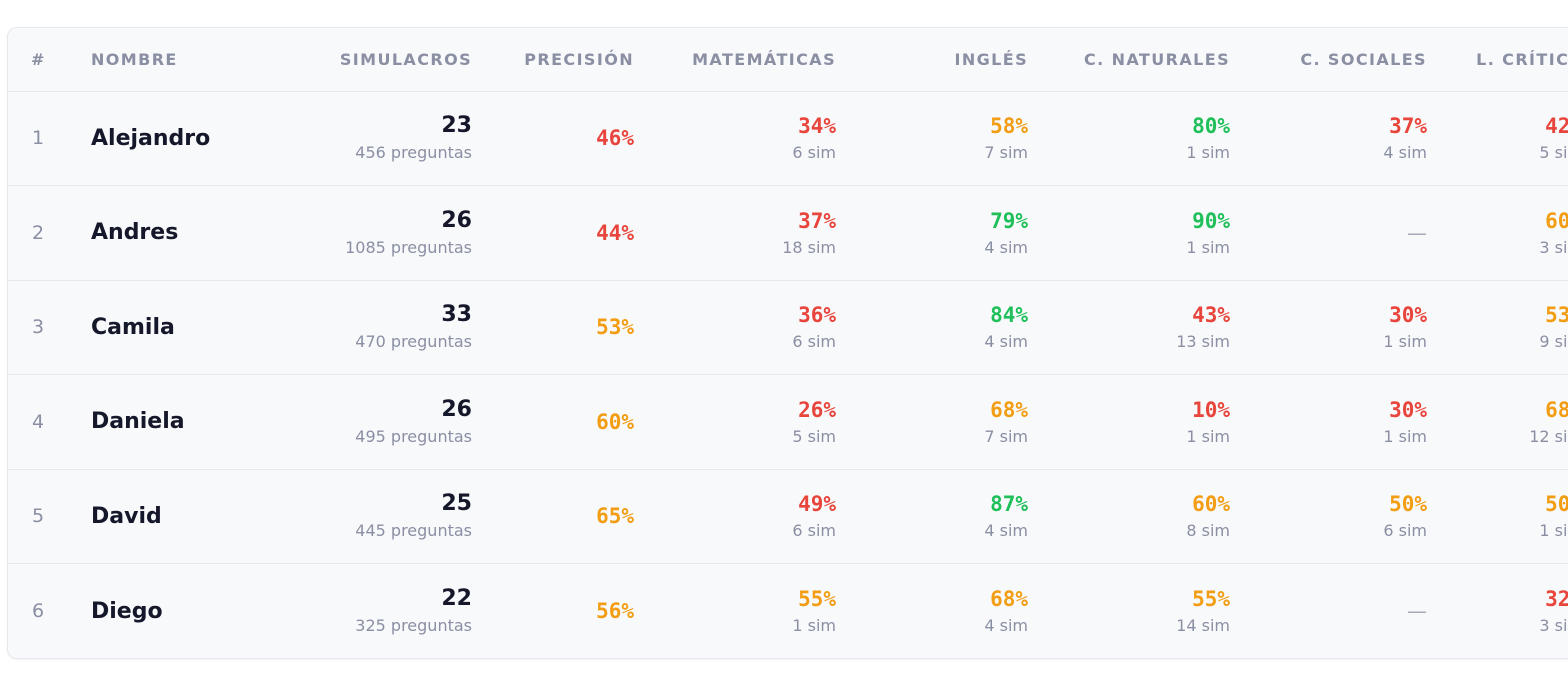  Describe the element at coordinates (817, 220) in the screenshot. I see `matematicas-percent: 37%` at that location.